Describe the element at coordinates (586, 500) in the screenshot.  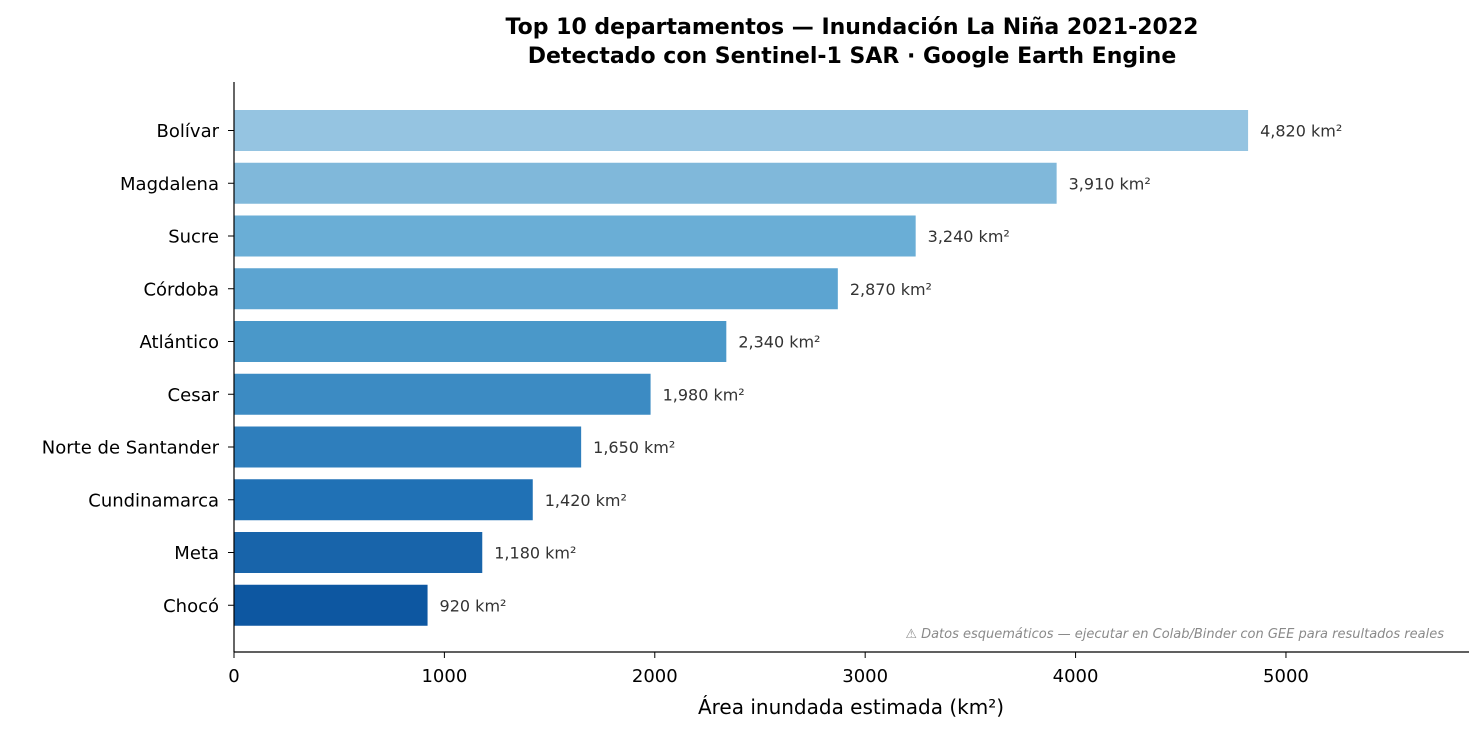
I see `bar-value-label: 1,420 km²` at that location.